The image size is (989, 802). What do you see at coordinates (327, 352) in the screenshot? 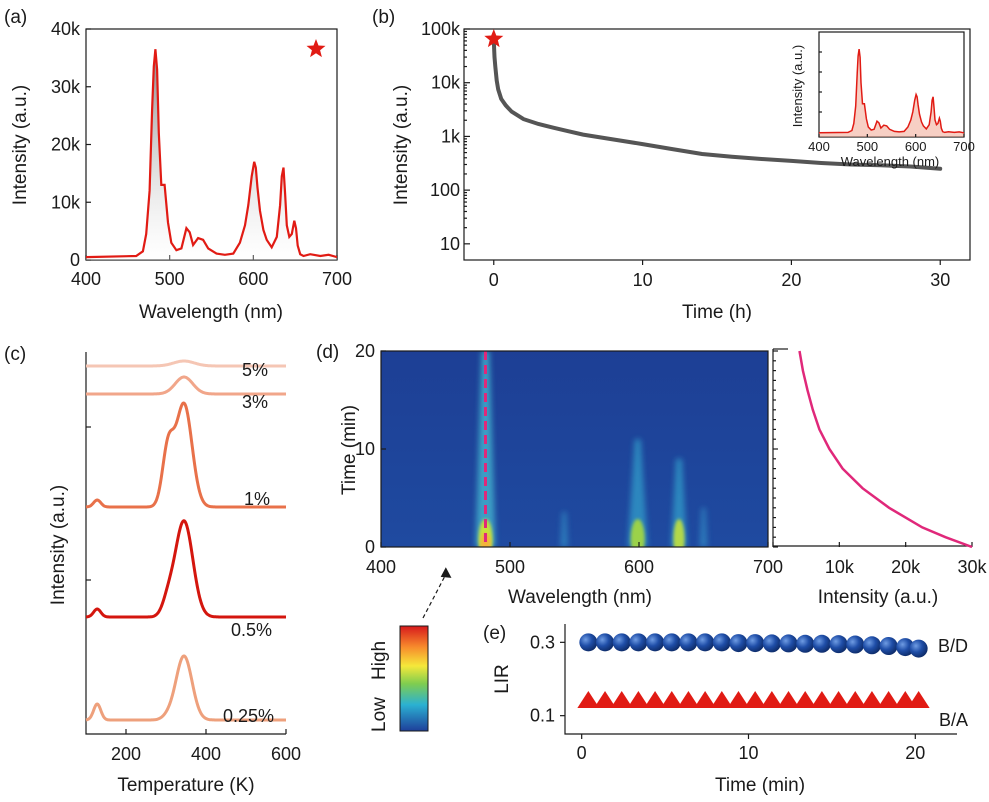
I see `panel-d-label: (d)` at bounding box center [327, 352].